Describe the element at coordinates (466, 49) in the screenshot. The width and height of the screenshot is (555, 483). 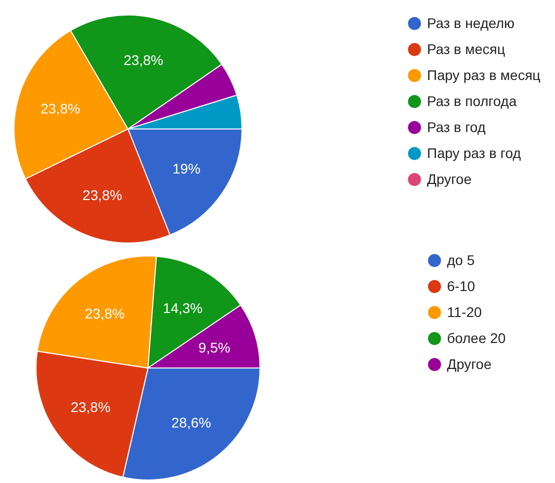
I see `legend-label: Раз в месяц` at that location.